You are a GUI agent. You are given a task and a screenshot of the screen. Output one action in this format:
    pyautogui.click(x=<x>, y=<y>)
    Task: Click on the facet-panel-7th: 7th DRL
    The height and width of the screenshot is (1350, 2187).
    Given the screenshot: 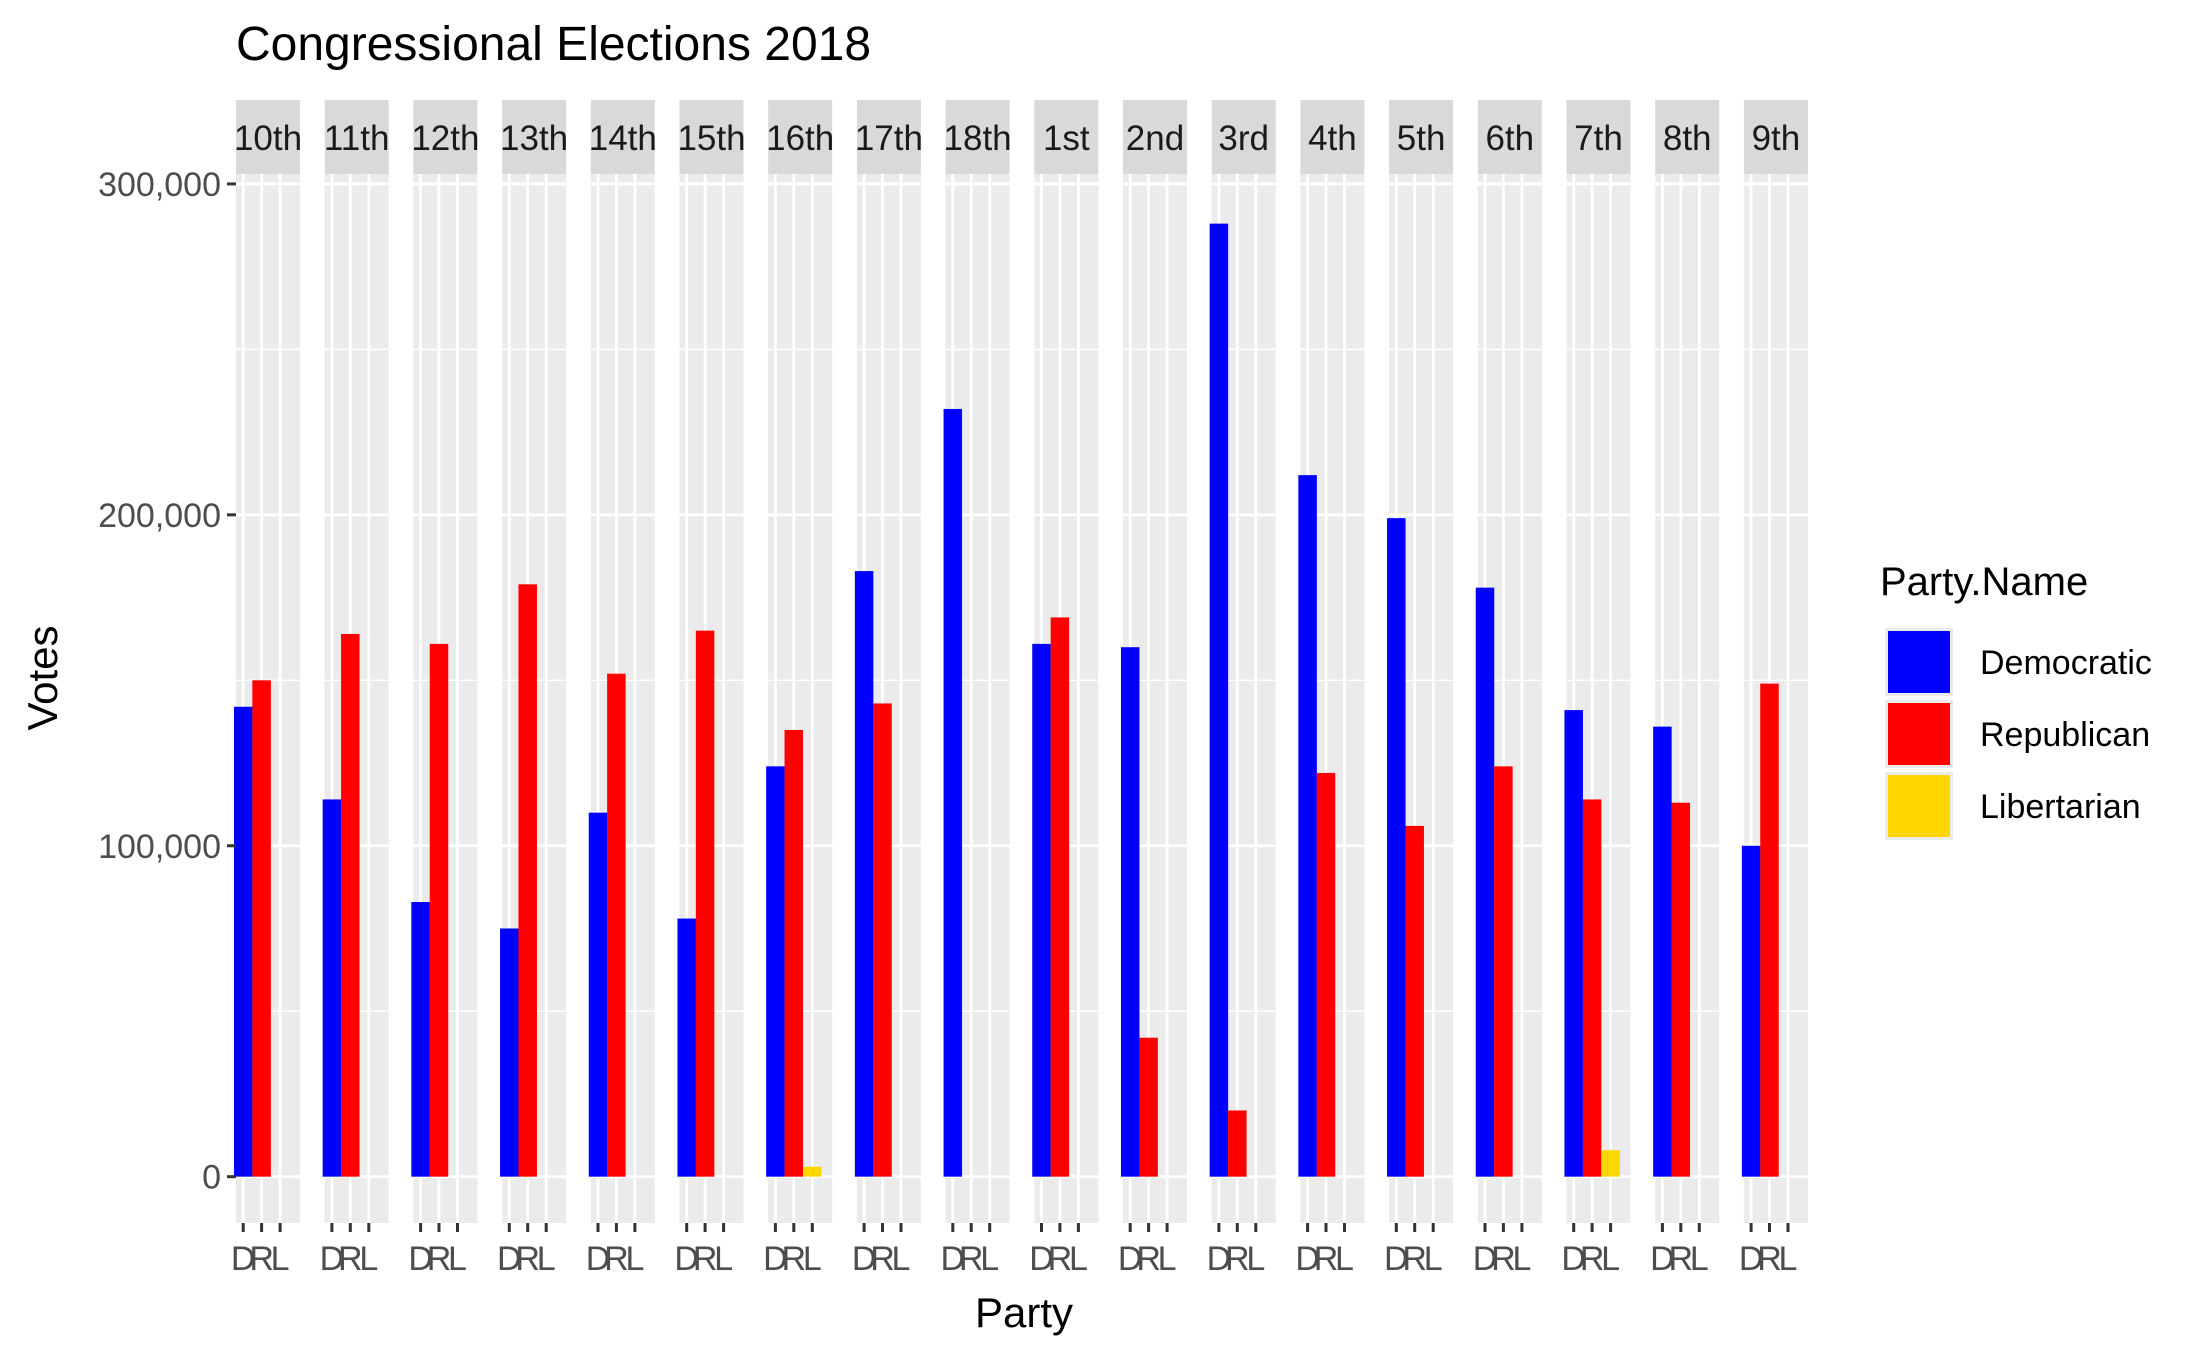 What is the action you would take?
    pyautogui.click(x=1596, y=689)
    